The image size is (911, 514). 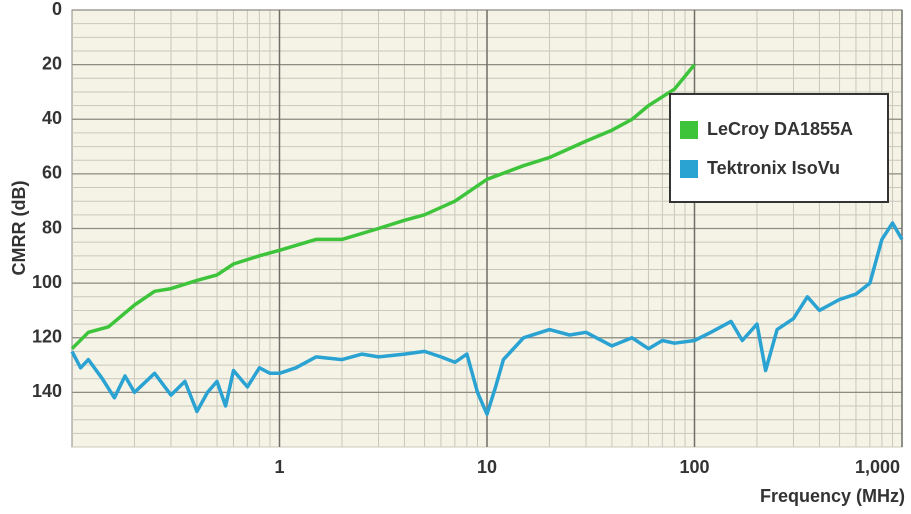 What do you see at coordinates (52, 173) in the screenshot?
I see `y-tick-label: 60` at bounding box center [52, 173].